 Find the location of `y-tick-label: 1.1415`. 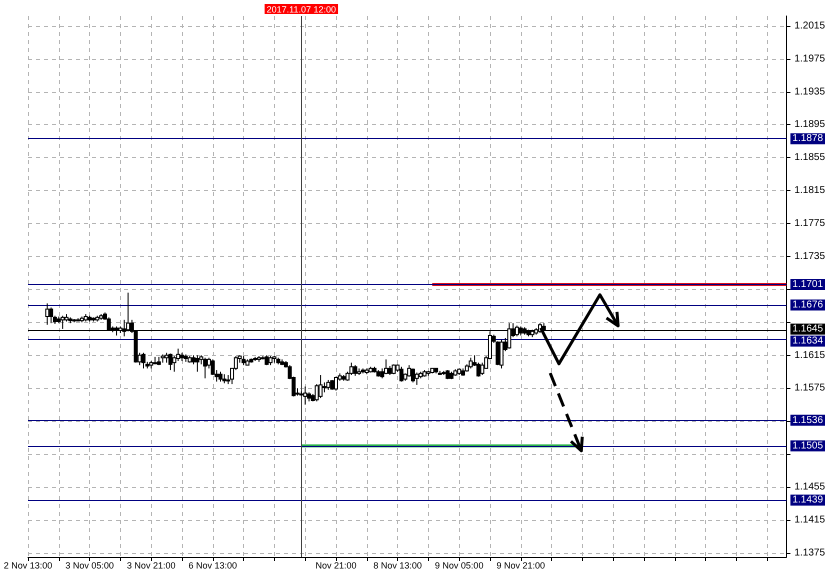

y-tick-label: 1.1415 is located at coordinates (810, 520).